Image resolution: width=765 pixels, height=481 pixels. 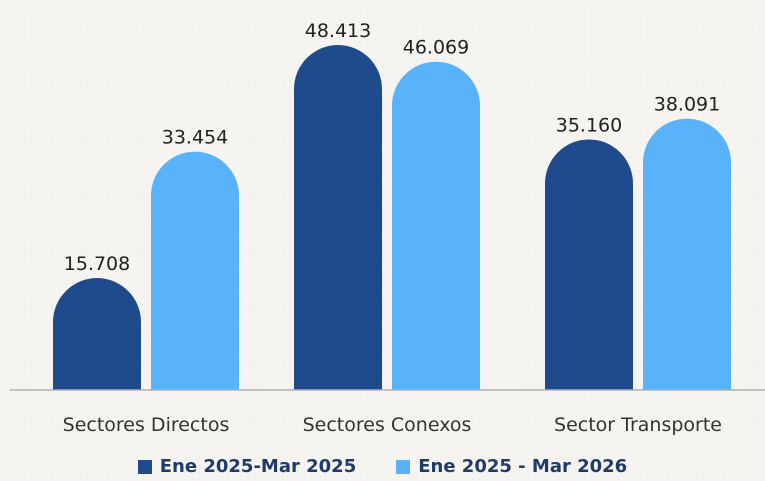 What do you see at coordinates (338, 31) in the screenshot?
I see `data-label-1-2: 48.413` at bounding box center [338, 31].